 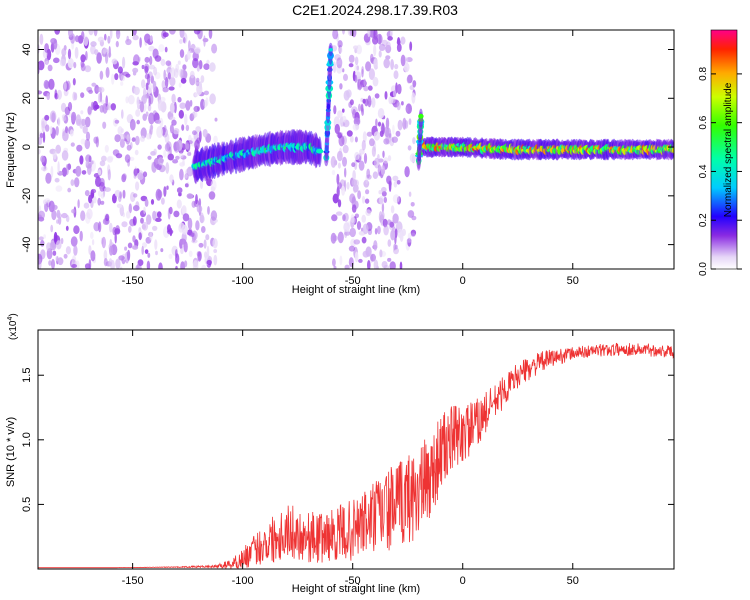 What do you see at coordinates (27, 245) in the screenshot?
I see `y-tick-label: -40` at bounding box center [27, 245].